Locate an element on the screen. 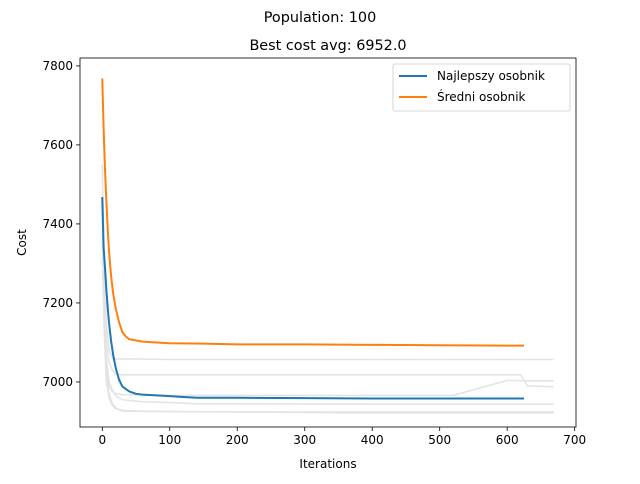 The image size is (640, 484). x-tick-label: 600 is located at coordinates (507, 440).